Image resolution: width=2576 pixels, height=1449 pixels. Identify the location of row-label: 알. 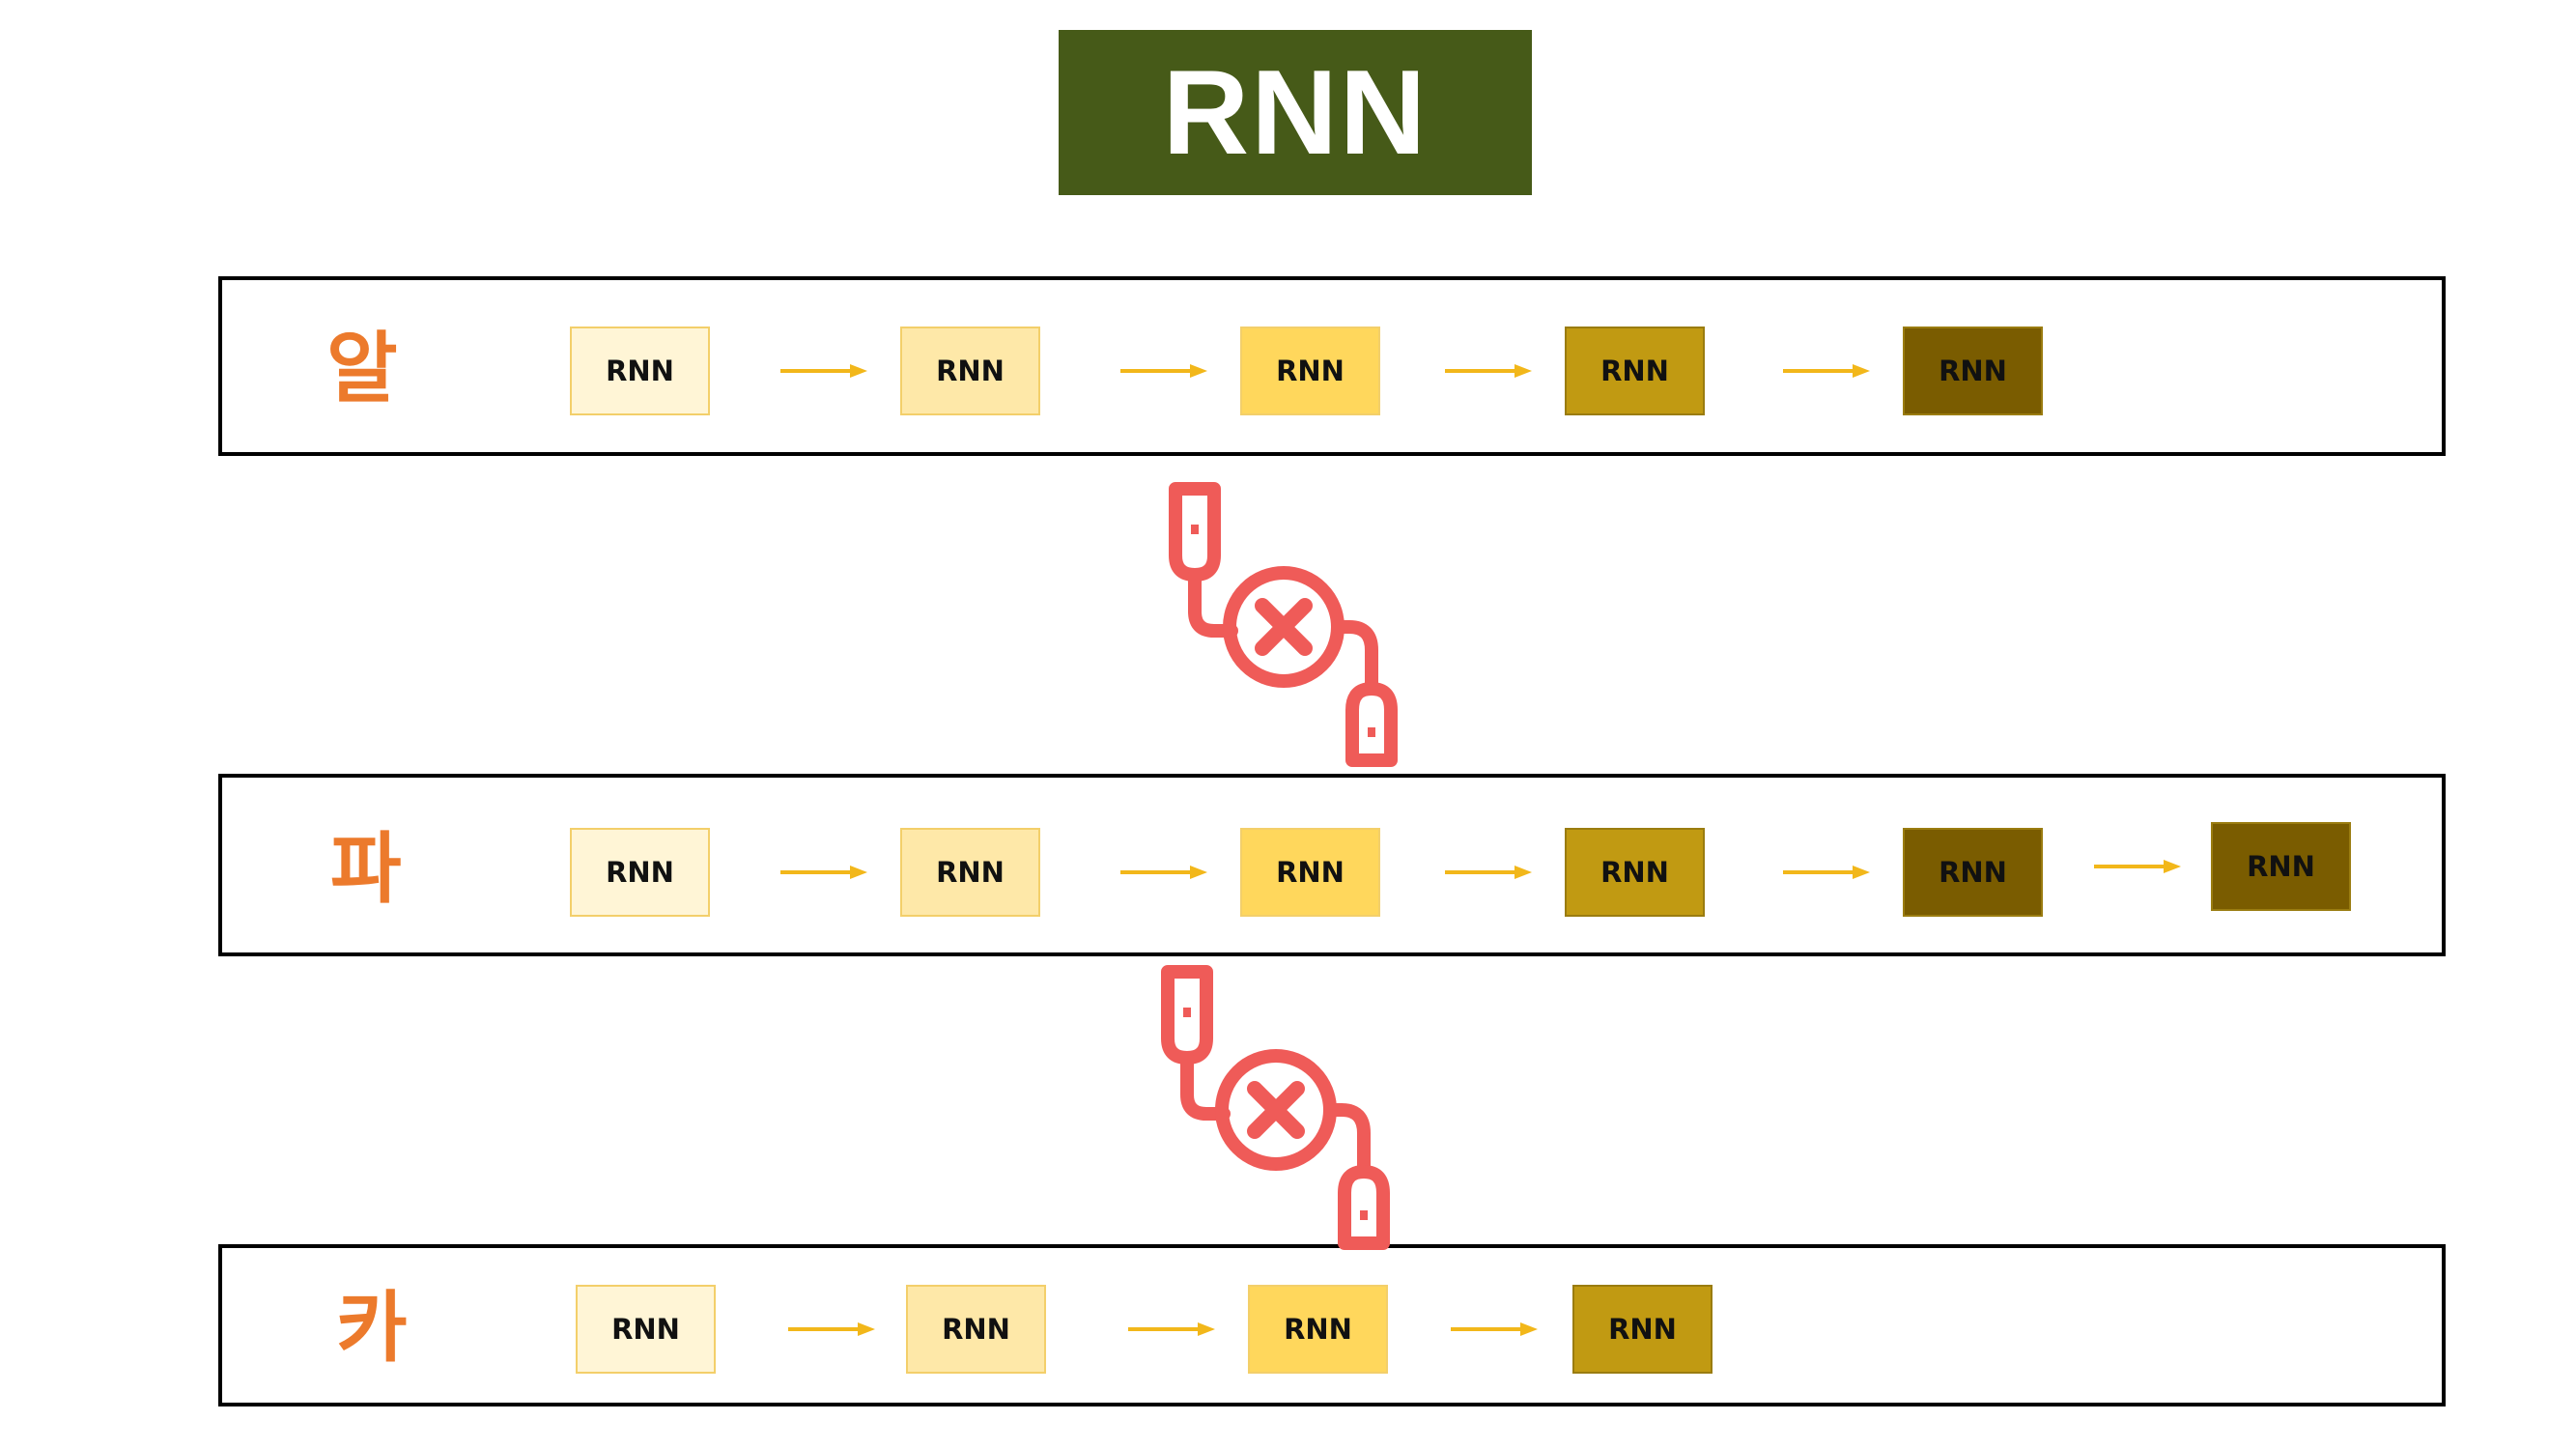
(362, 368).